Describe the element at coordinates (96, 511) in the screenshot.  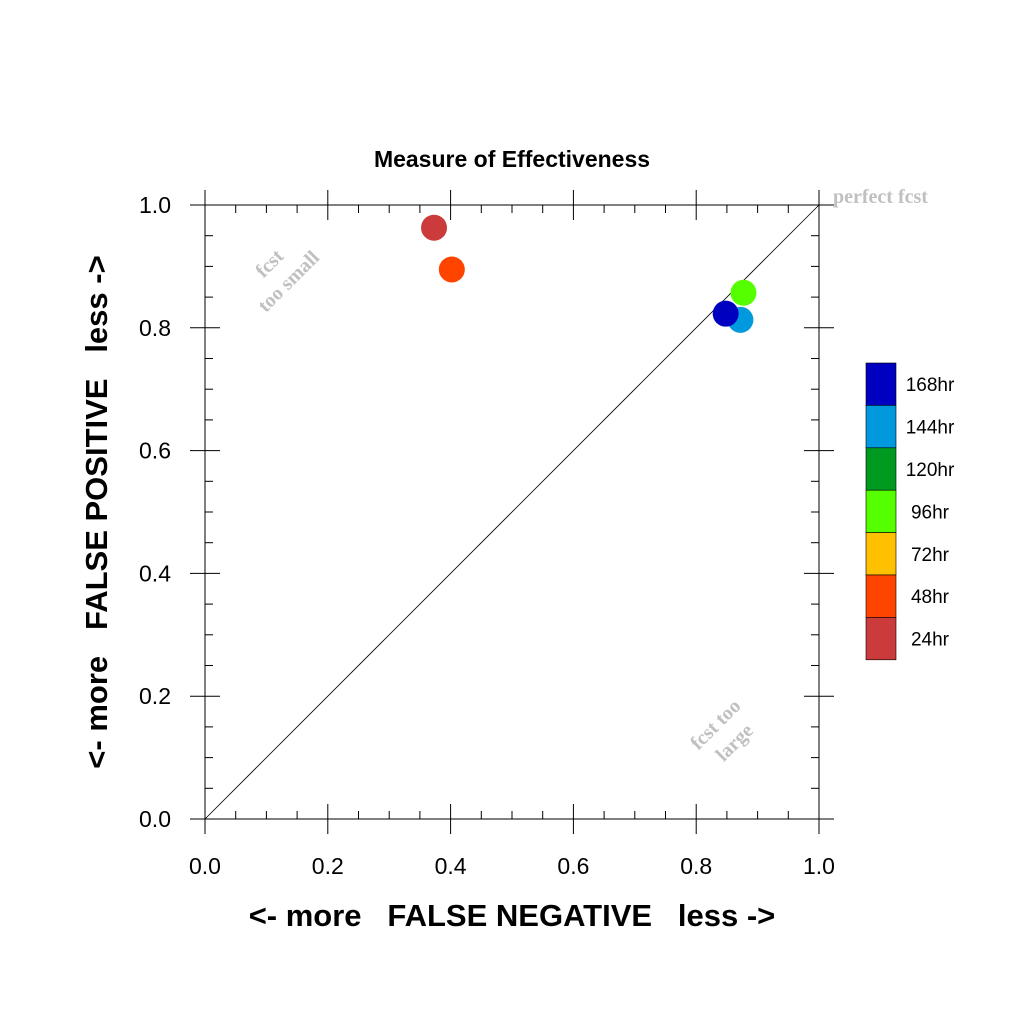
I see `y-axis-title: <- more FALSE POSITIVE less ->` at that location.